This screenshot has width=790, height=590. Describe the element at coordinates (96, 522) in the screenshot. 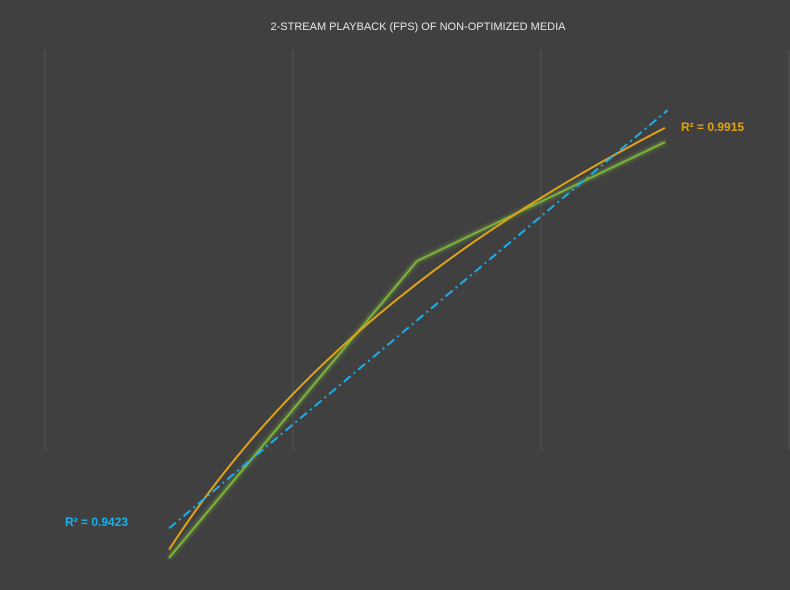

I see `trendline-label: R² = 0.9423` at that location.